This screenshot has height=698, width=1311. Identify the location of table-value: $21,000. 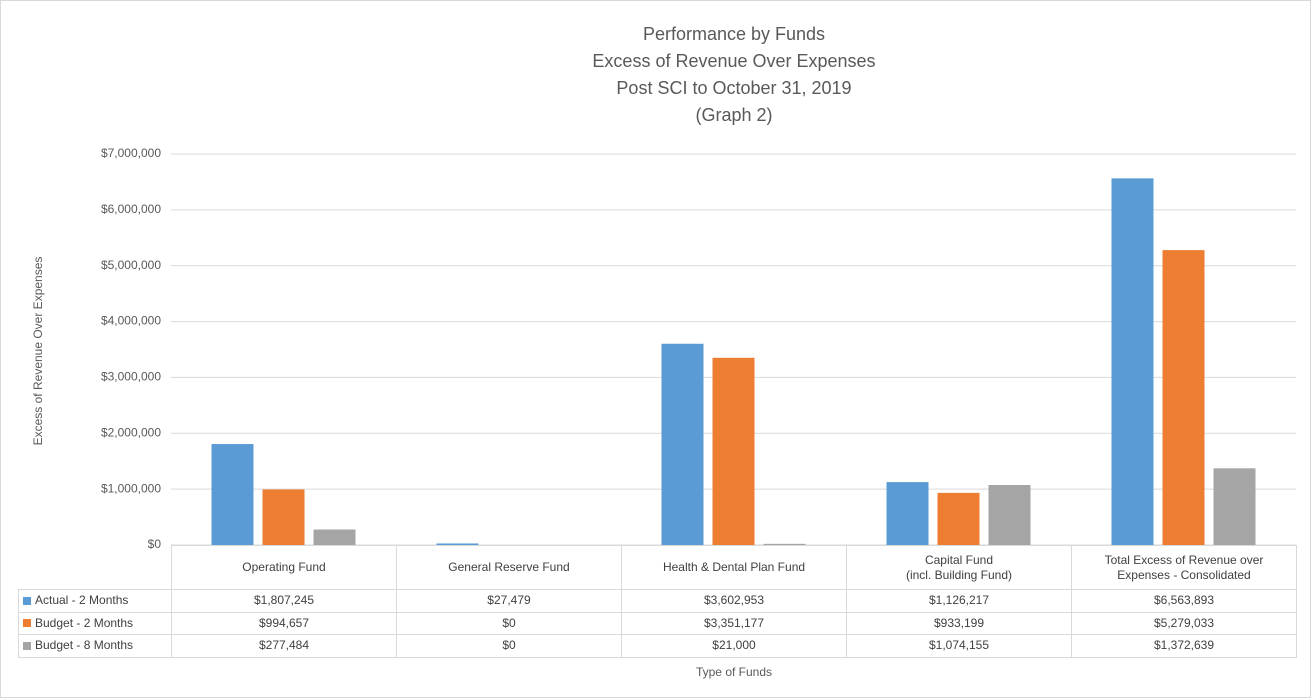
(734, 646).